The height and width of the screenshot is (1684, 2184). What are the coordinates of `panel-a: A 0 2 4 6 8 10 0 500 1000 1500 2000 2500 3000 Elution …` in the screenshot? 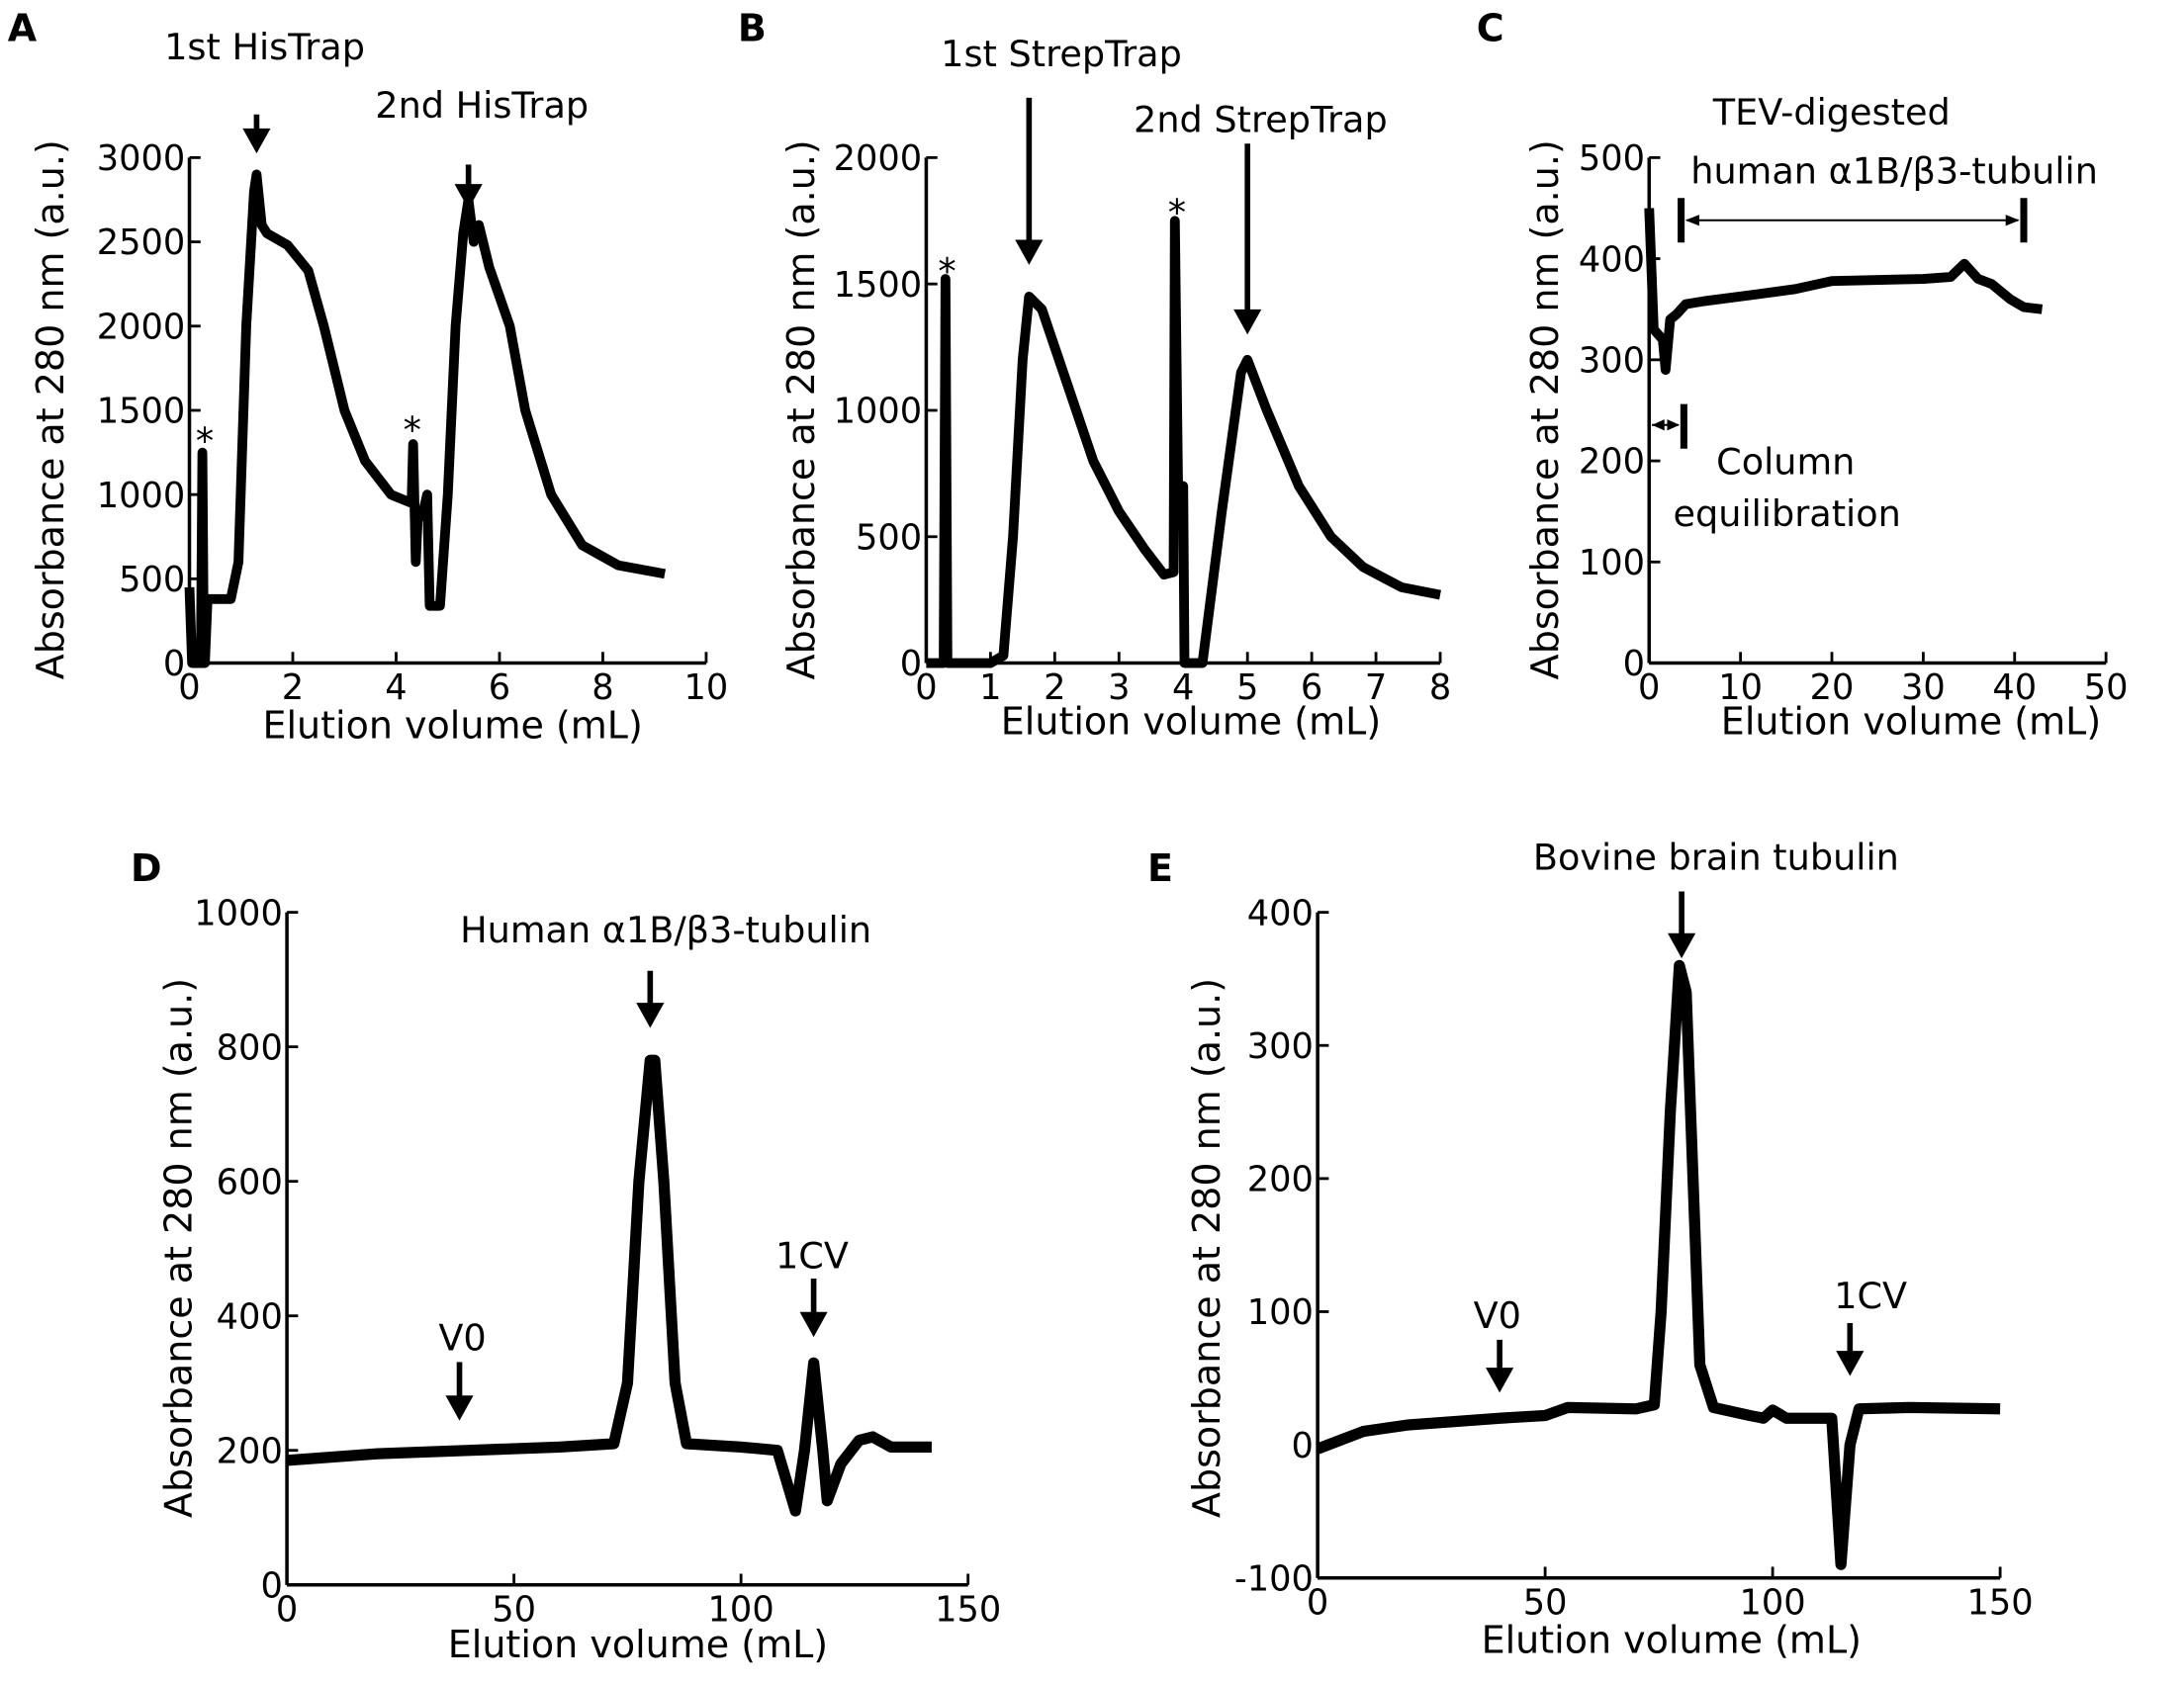 It's located at (368, 377).